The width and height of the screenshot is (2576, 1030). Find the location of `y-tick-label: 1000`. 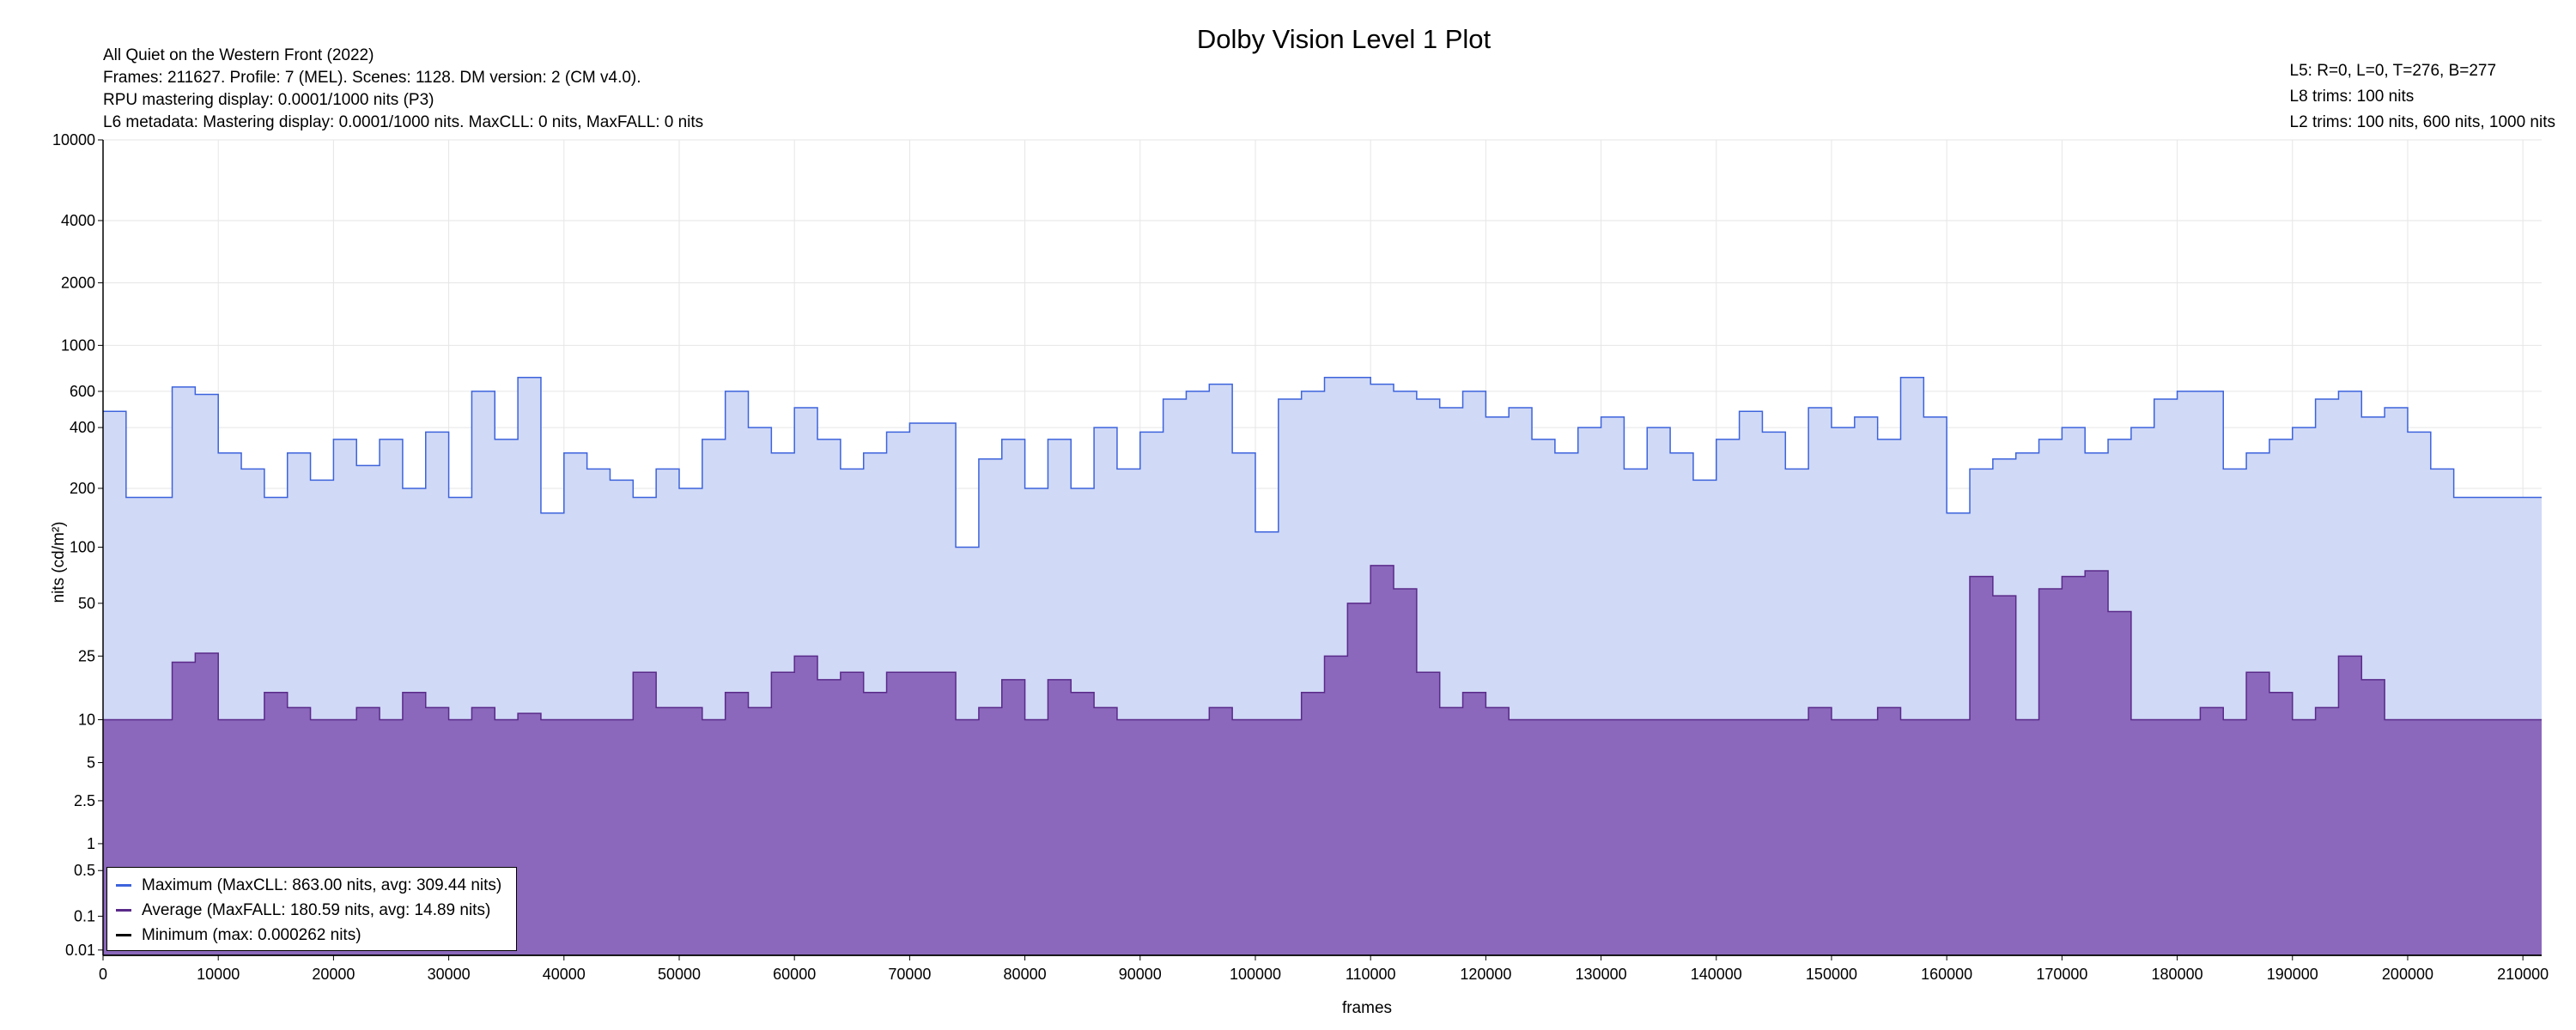

y-tick-label: 1000 is located at coordinates (78, 345).